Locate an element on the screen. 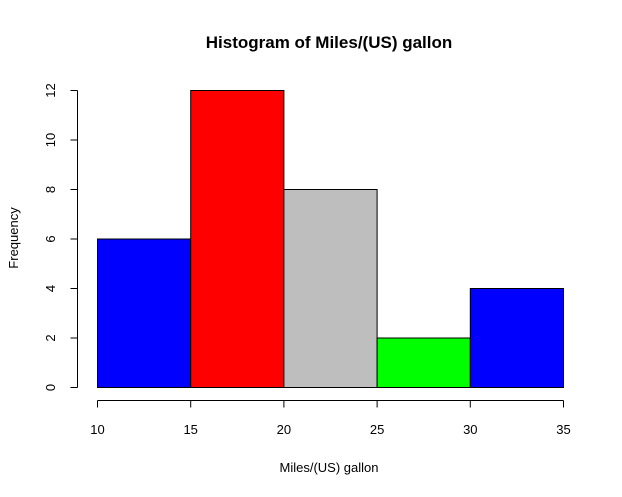 The image size is (622, 497). x-tick-label: 30 is located at coordinates (470, 429).